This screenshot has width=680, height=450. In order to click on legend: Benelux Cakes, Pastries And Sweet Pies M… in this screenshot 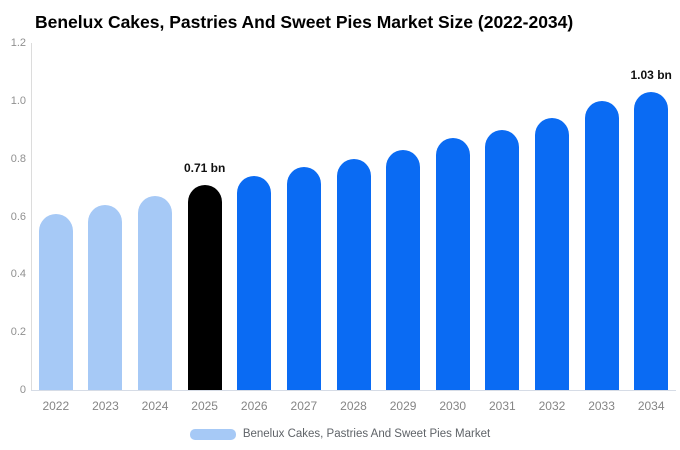, I will do `click(340, 434)`.